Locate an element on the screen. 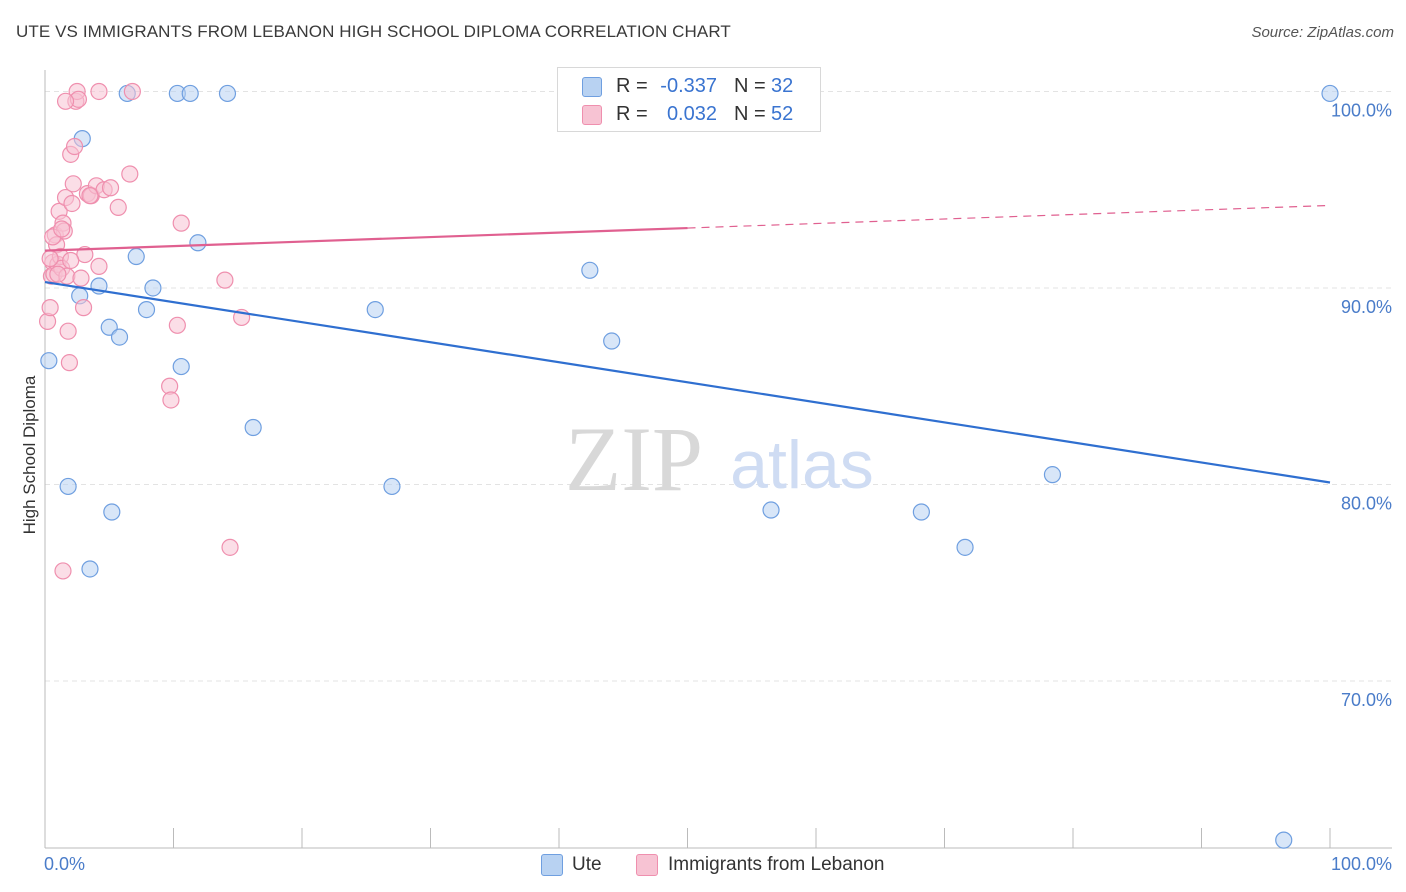 The width and height of the screenshot is (1406, 892). series-legend: Ute Immigrants from Lebanon is located at coordinates (703, 865).